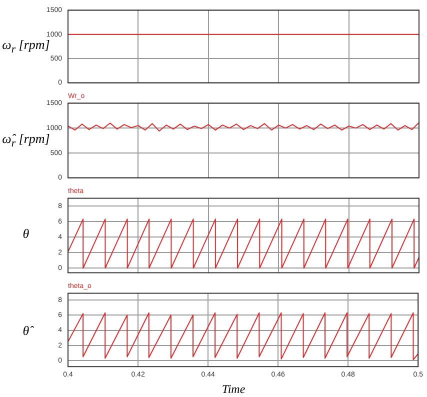  I want to click on y-axis-title: ω̂$_{r}$ [rpm], so click(25, 140).